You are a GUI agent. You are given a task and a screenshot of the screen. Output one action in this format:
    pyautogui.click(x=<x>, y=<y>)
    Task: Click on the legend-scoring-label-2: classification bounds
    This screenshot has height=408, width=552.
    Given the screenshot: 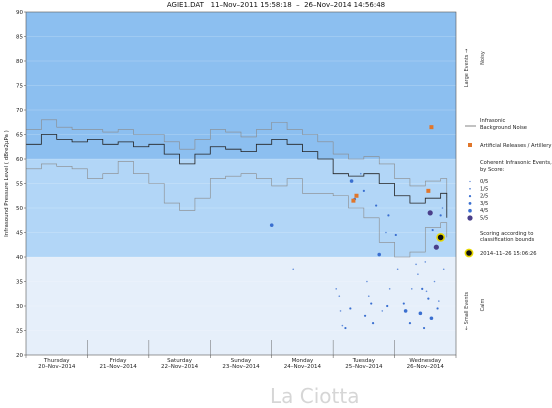 What is the action you would take?
    pyautogui.click(x=507, y=240)
    